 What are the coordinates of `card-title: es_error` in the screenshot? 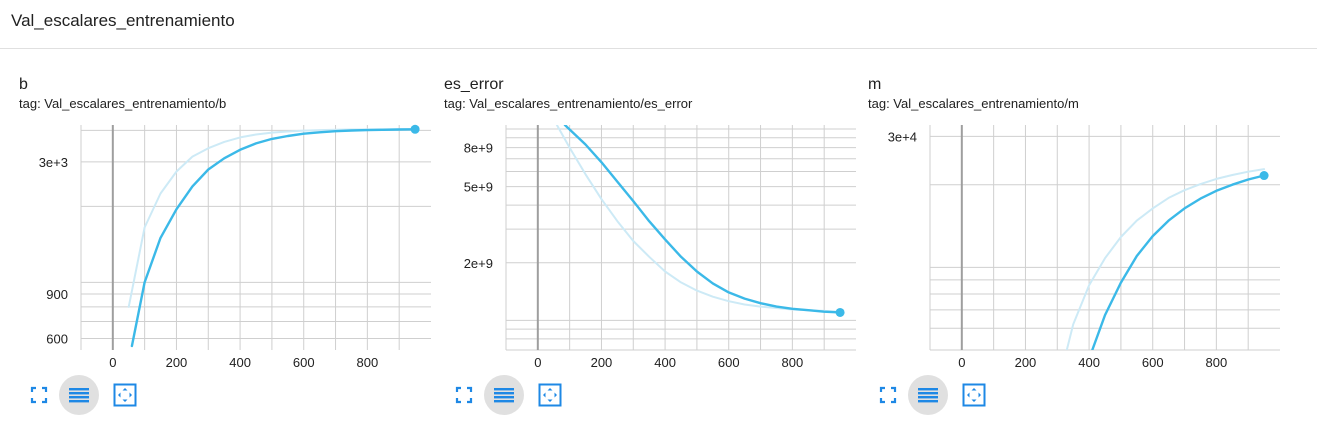 It's located at (474, 84).